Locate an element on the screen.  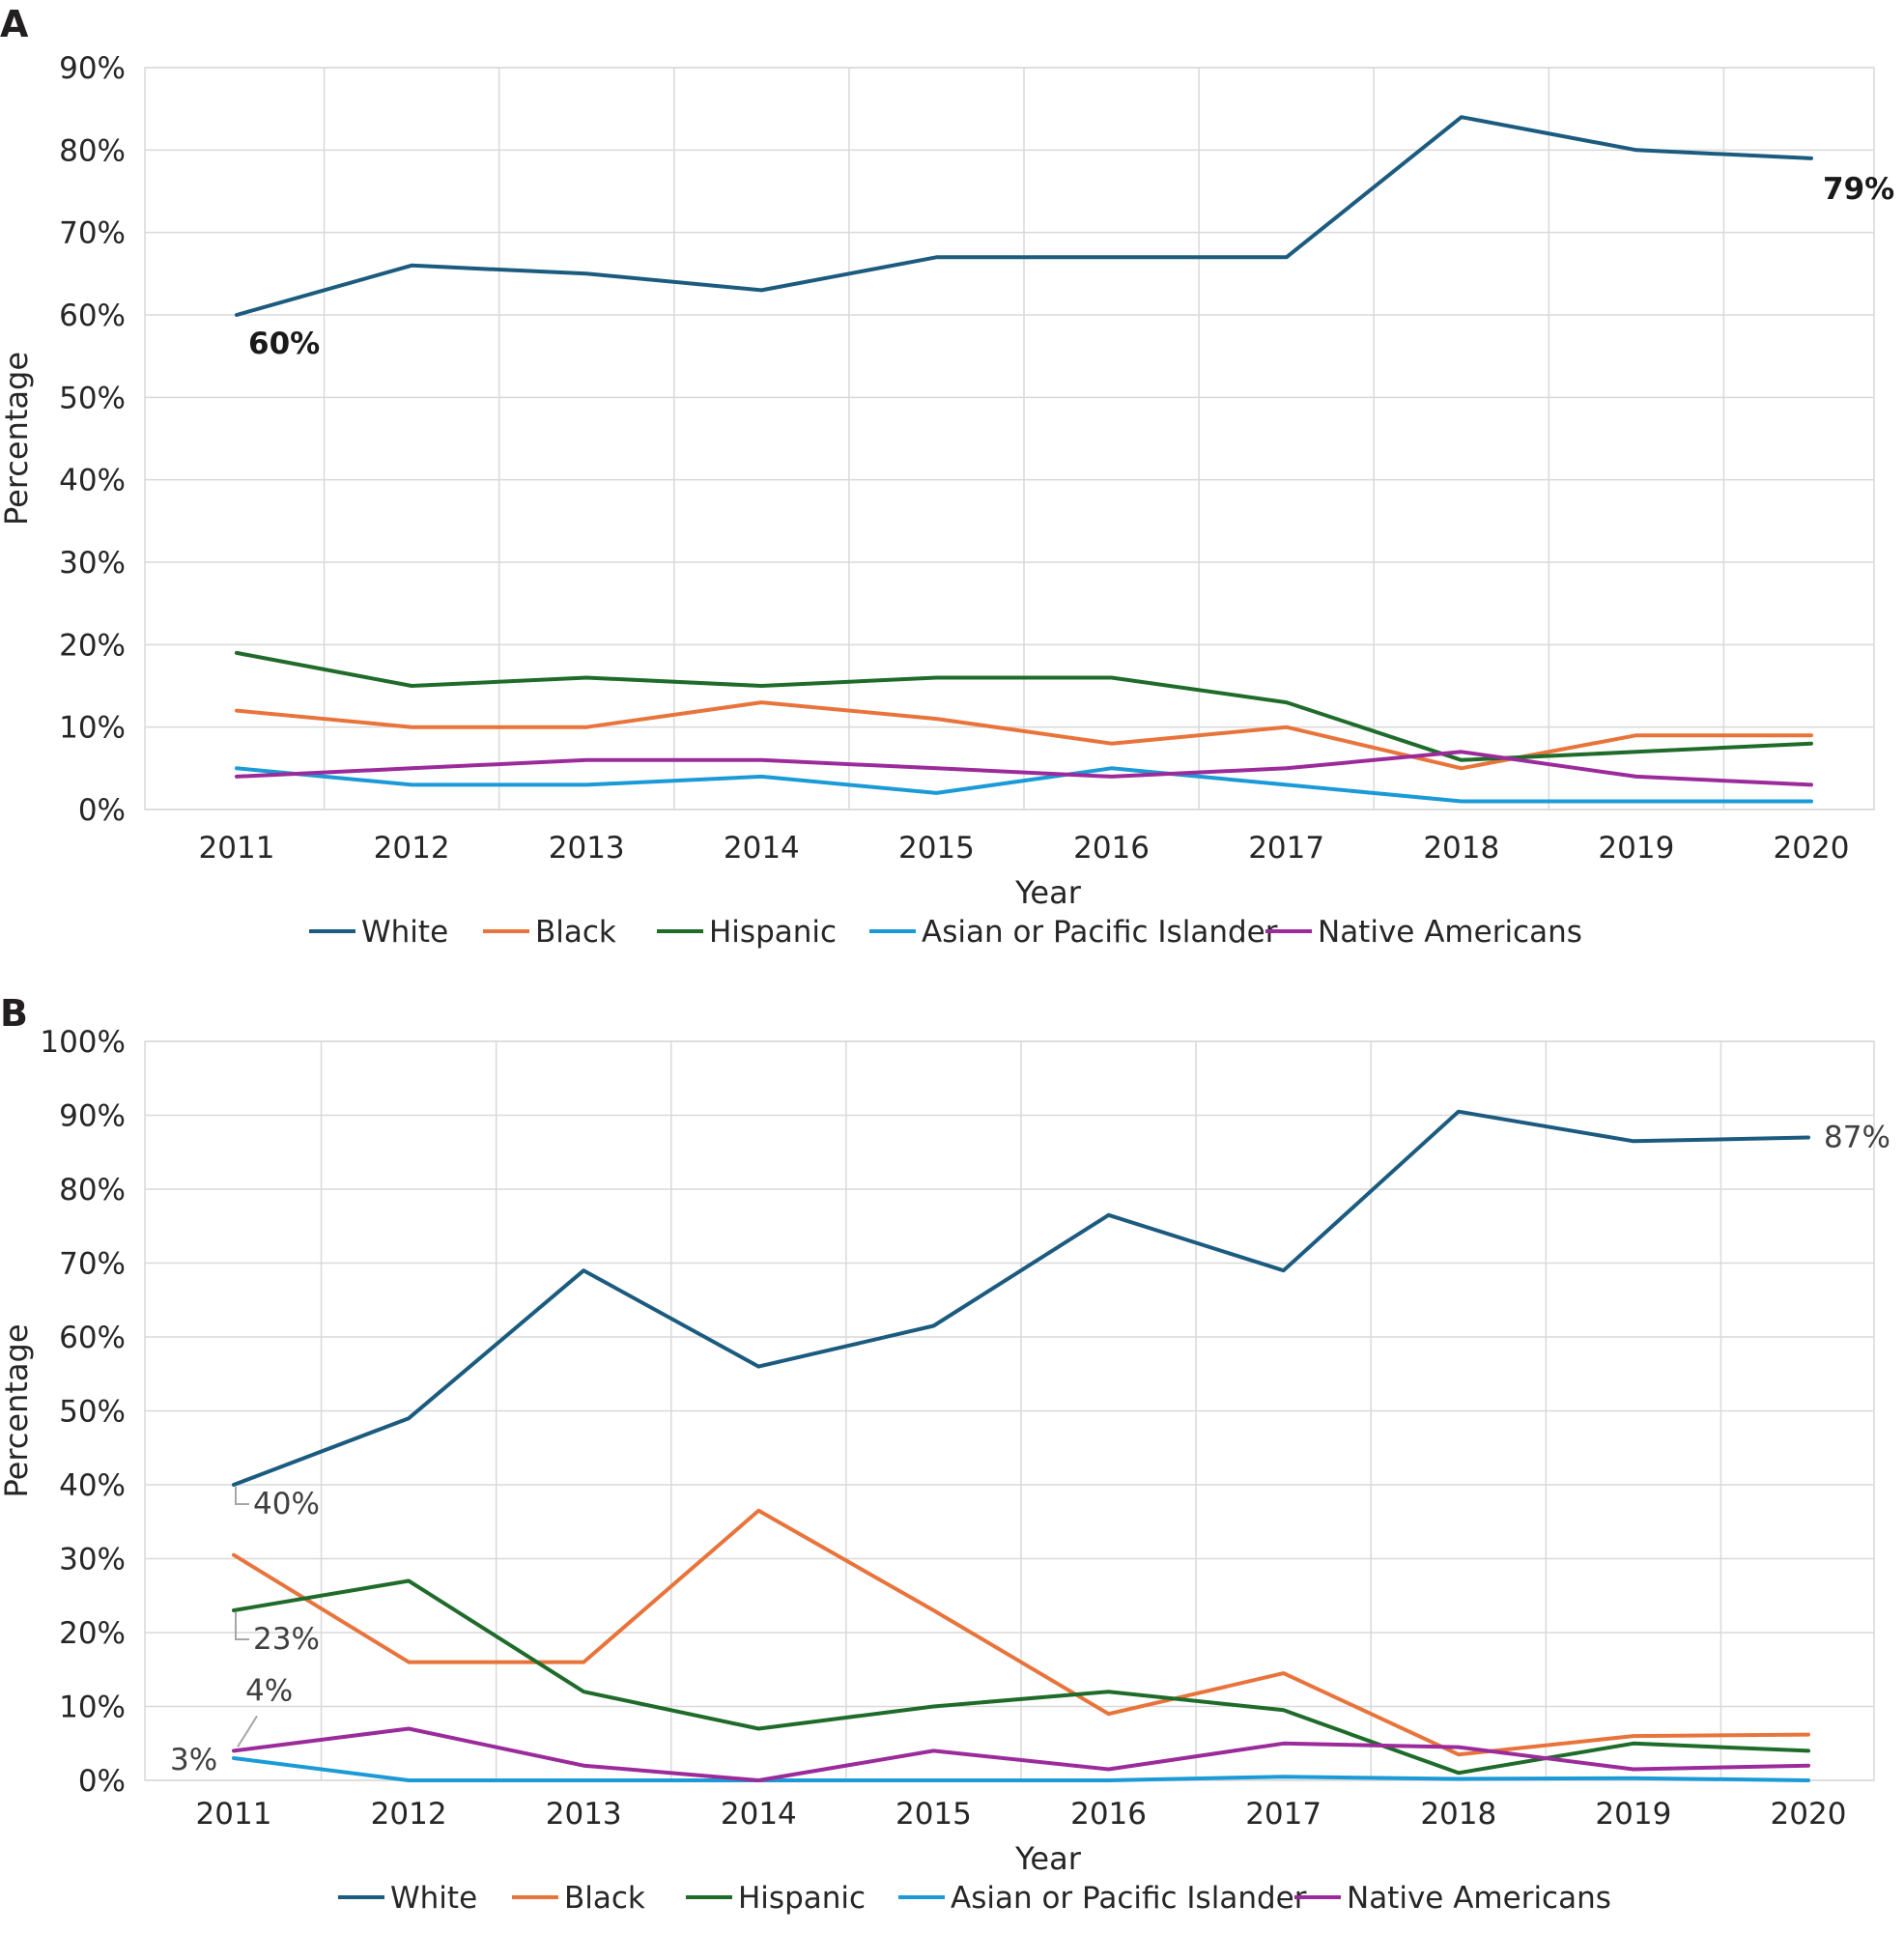
series-line-hispanic is located at coordinates (1024, 706).